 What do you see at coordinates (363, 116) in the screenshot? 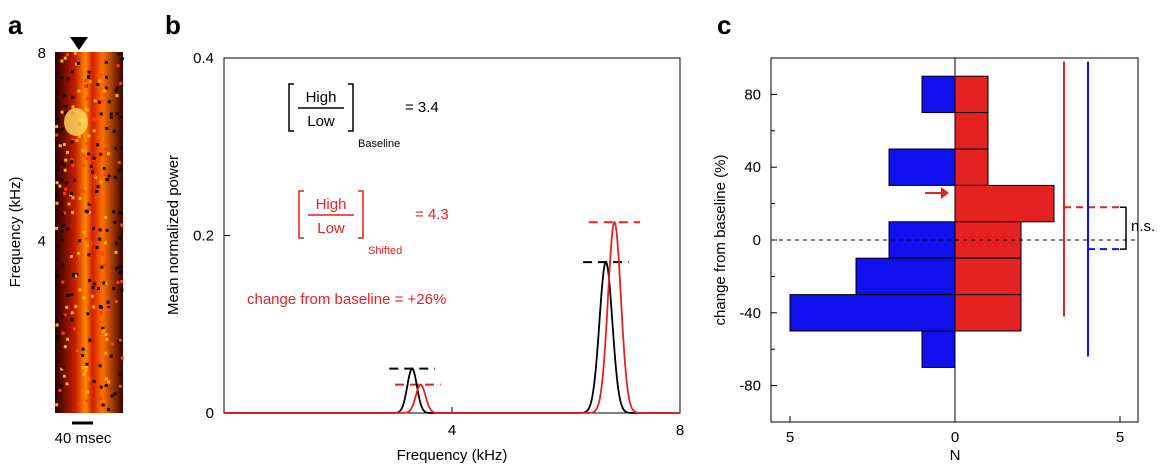
I see `baseline-ratio: High Low Baseline = 3.4` at bounding box center [363, 116].